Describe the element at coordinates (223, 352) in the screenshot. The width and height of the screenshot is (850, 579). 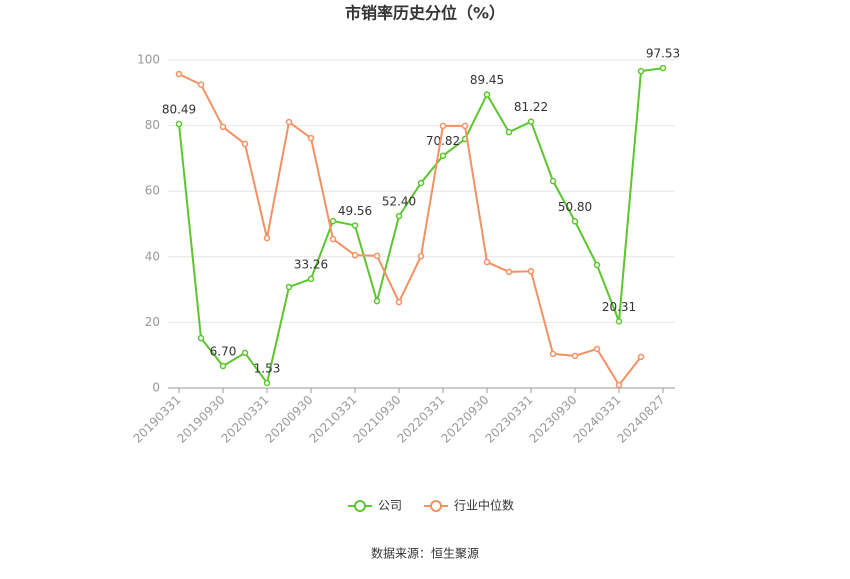
I see `data-label: 6.70` at that location.